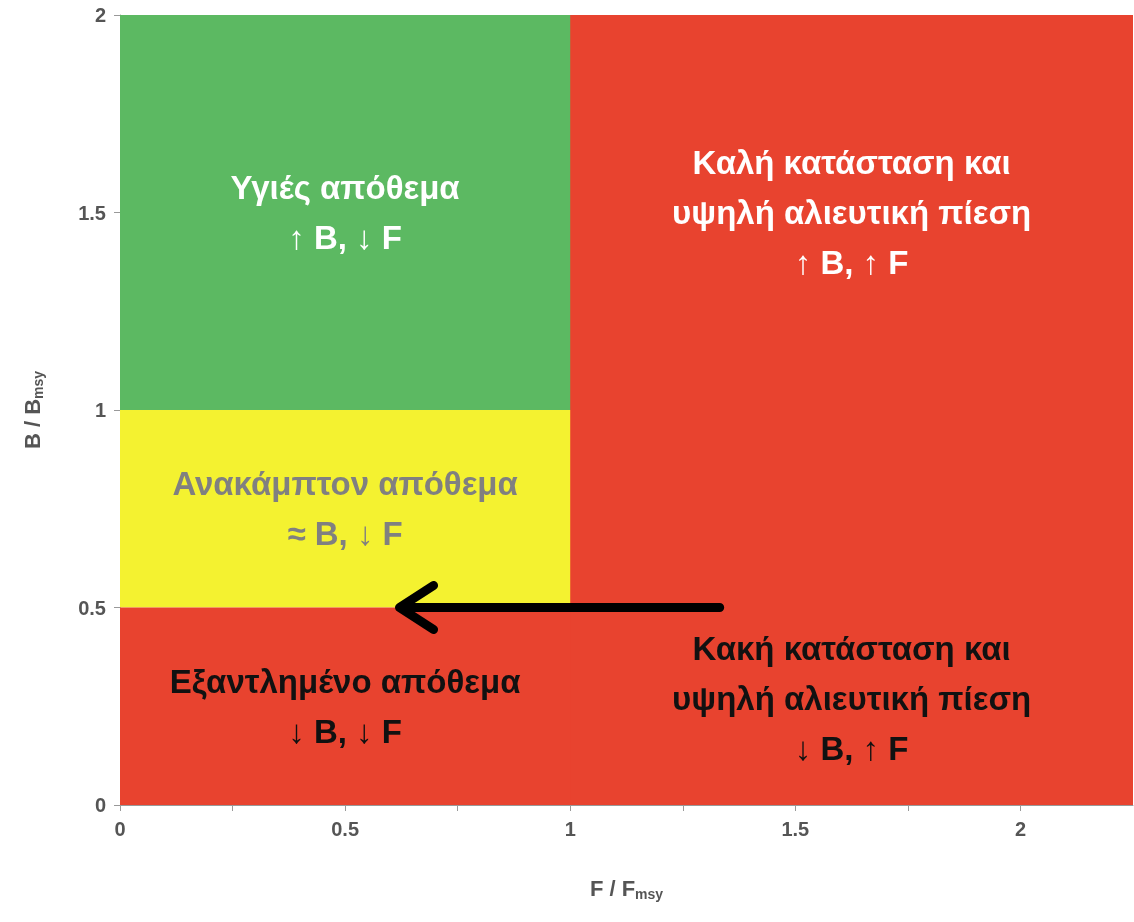 Image resolution: width=1134 pixels, height=922 pixels. What do you see at coordinates (32, 410) in the screenshot?
I see `y-axis-title: B / Bmsy` at bounding box center [32, 410].